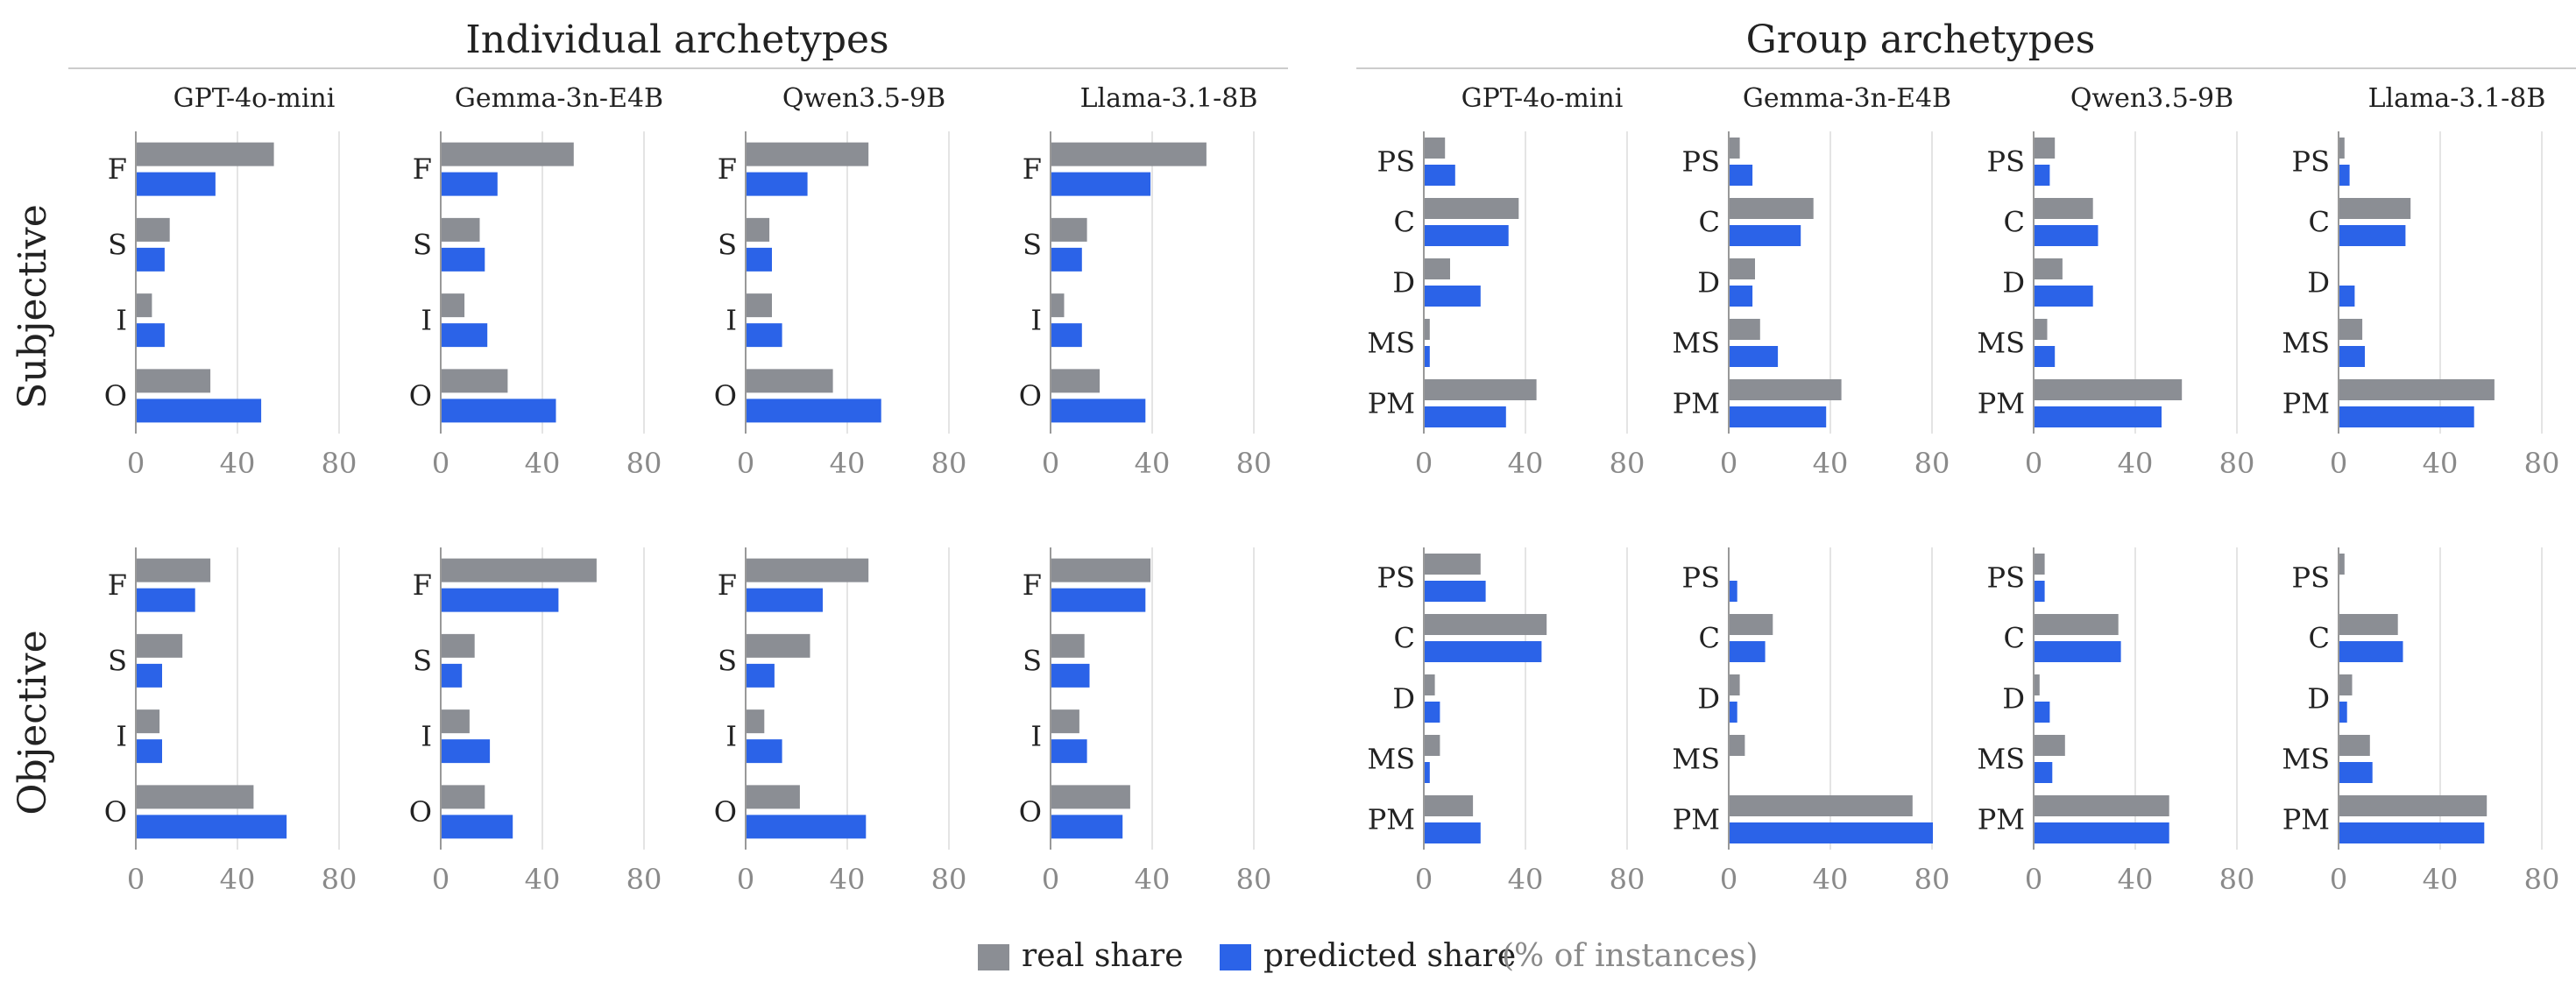 The height and width of the screenshot is (988, 2576). I want to click on bar-real-o, so click(773, 797).